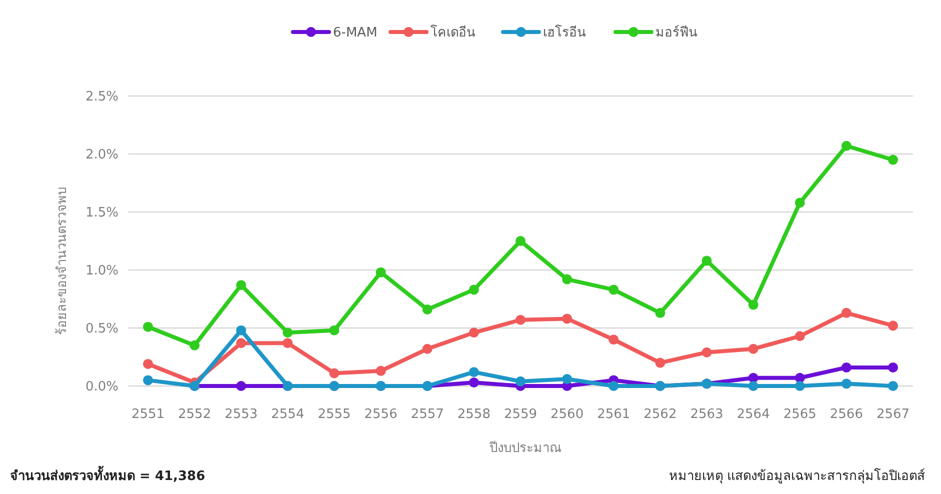 This screenshot has height=494, width=941. I want to click on x-tick-label: 2564, so click(753, 414).